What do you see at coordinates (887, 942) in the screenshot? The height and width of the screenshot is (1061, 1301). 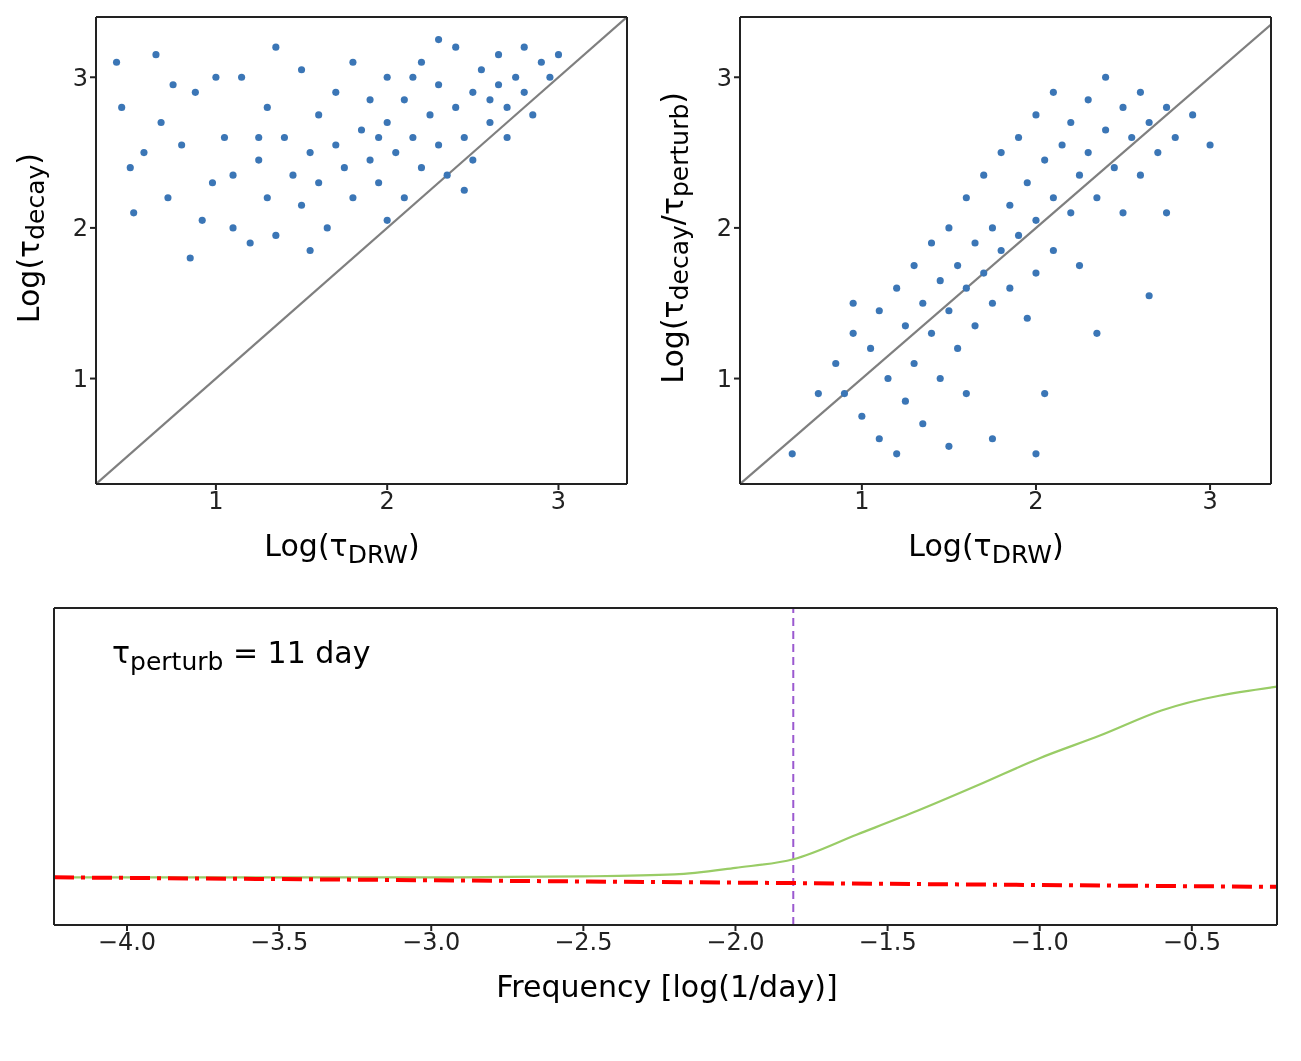 I see `x-tick-label: −1.5` at bounding box center [887, 942].